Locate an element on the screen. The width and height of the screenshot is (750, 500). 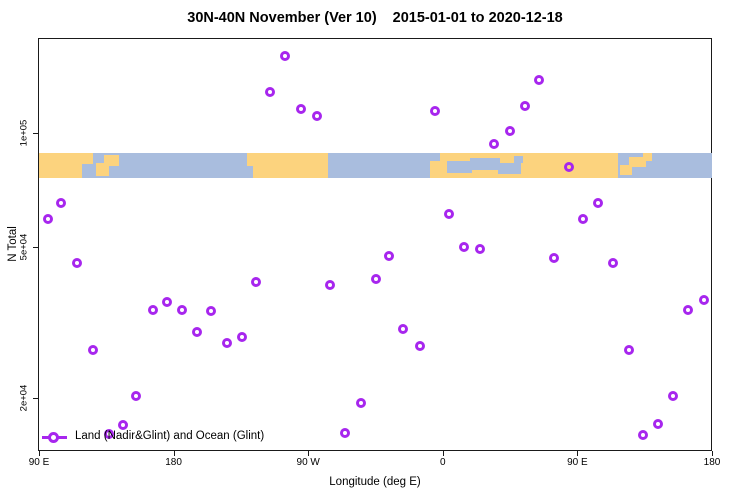
y-axis-tick-label: 5e+04 is located at coordinates (24, 247).